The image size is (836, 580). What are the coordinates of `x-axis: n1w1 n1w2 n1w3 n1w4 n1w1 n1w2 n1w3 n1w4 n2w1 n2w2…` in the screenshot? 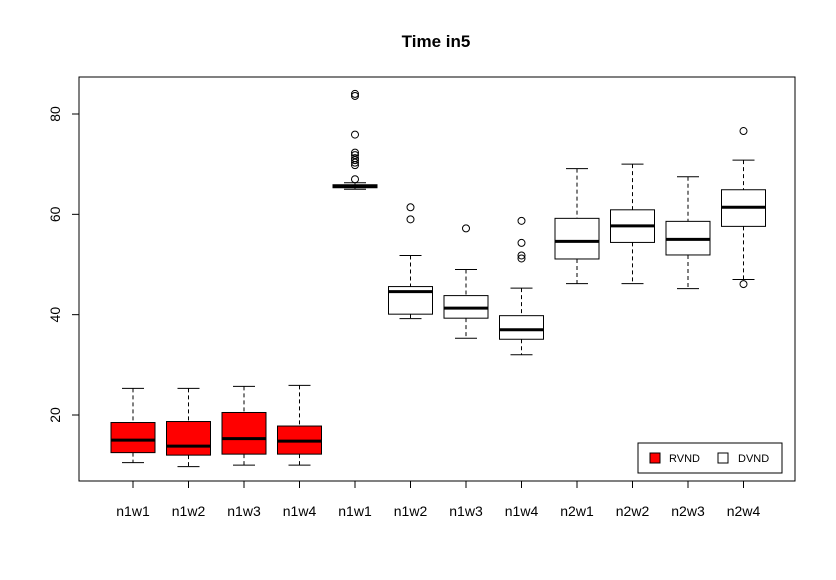 It's located at (438, 499).